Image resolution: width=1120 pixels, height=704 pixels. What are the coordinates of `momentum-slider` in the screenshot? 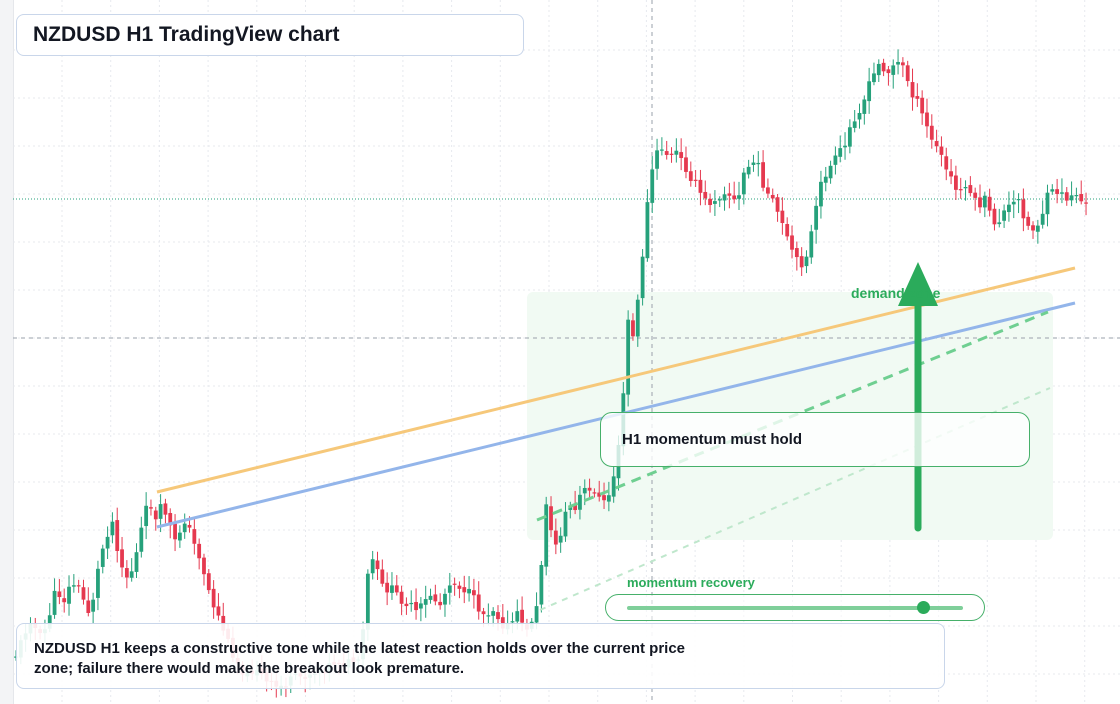 It's located at (795, 607).